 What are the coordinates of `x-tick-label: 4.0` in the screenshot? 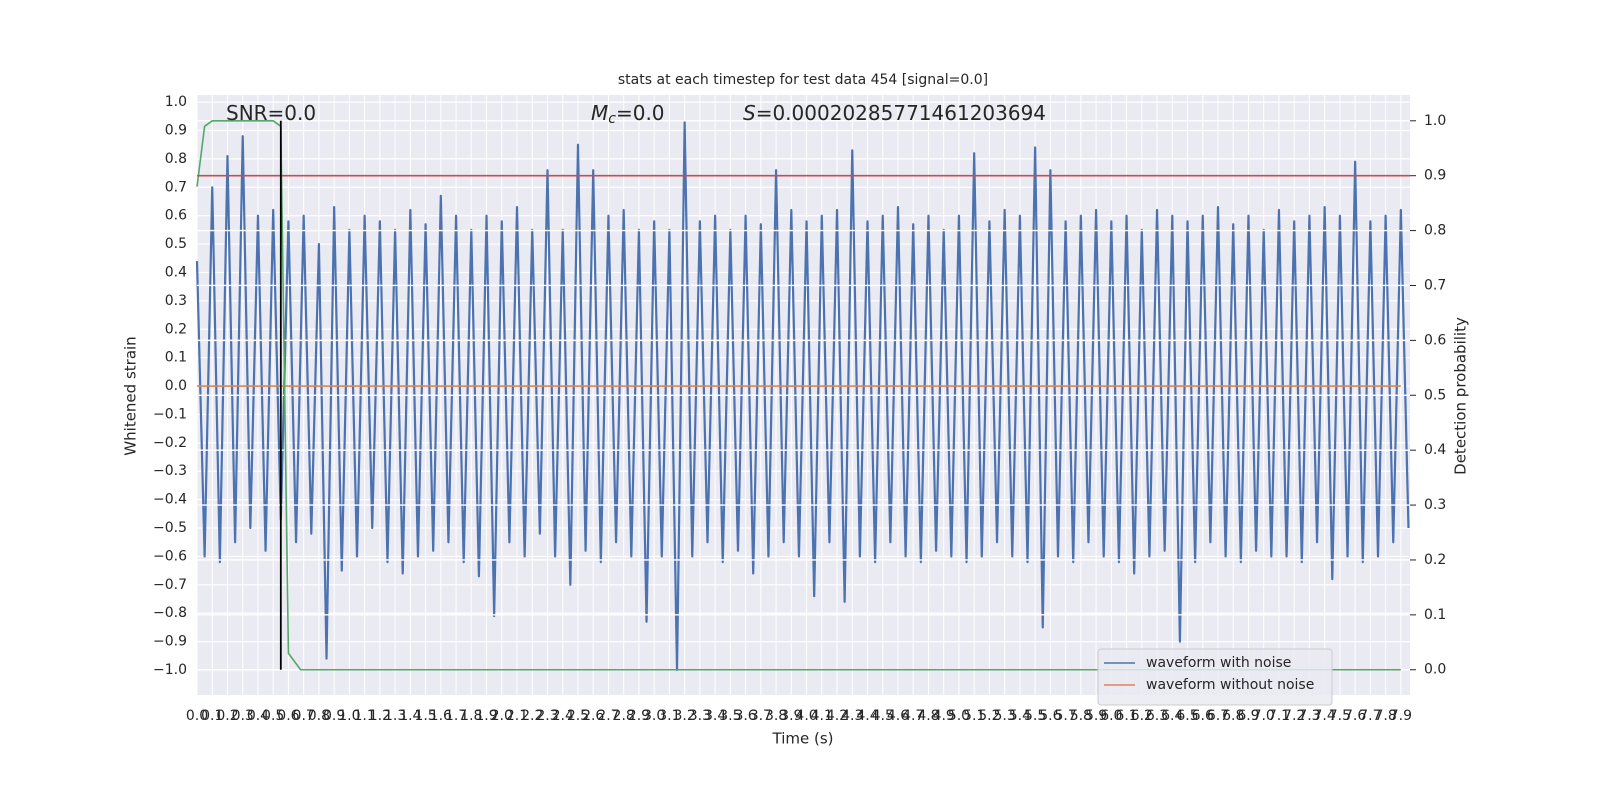 It's located at (806, 716).